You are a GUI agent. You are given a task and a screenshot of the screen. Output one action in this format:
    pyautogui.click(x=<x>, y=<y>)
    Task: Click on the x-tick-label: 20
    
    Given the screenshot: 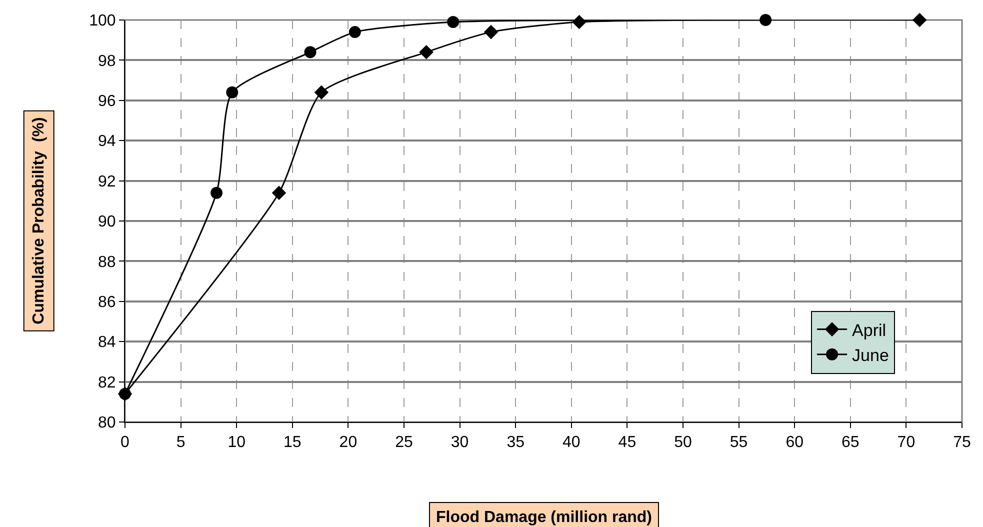 What is the action you would take?
    pyautogui.click(x=348, y=443)
    